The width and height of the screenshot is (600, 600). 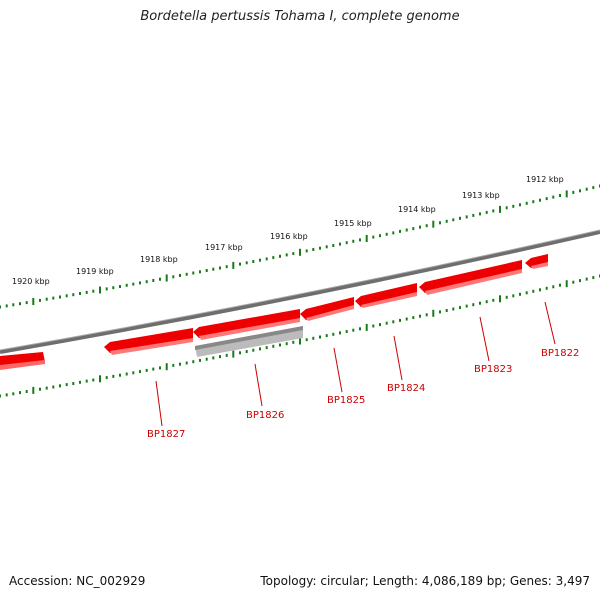 What do you see at coordinates (265, 415) in the screenshot?
I see `gene-label-bp1826: BP1826` at bounding box center [265, 415].